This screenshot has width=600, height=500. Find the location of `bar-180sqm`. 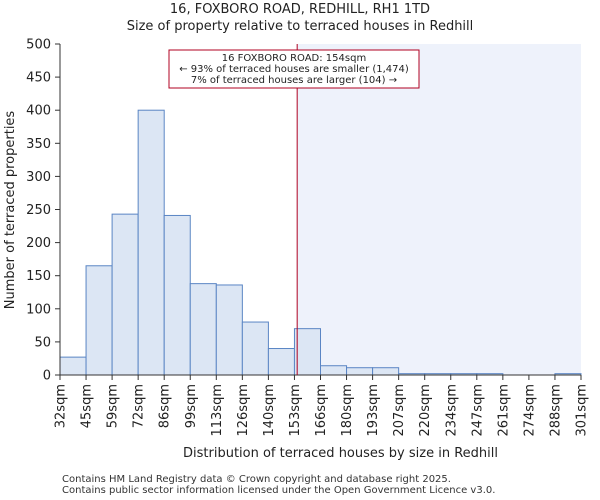

bar-180sqm is located at coordinates (360, 371).